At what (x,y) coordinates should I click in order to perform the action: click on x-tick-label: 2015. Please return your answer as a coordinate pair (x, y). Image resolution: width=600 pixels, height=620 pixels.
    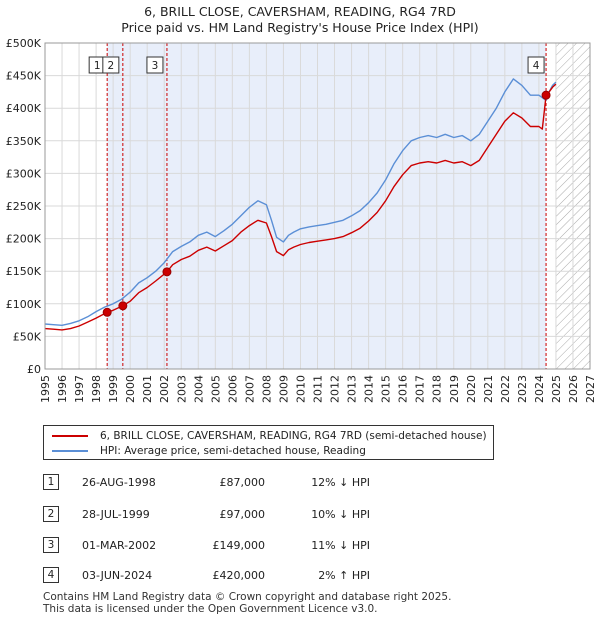
    Looking at the image, I should click on (386, 389).